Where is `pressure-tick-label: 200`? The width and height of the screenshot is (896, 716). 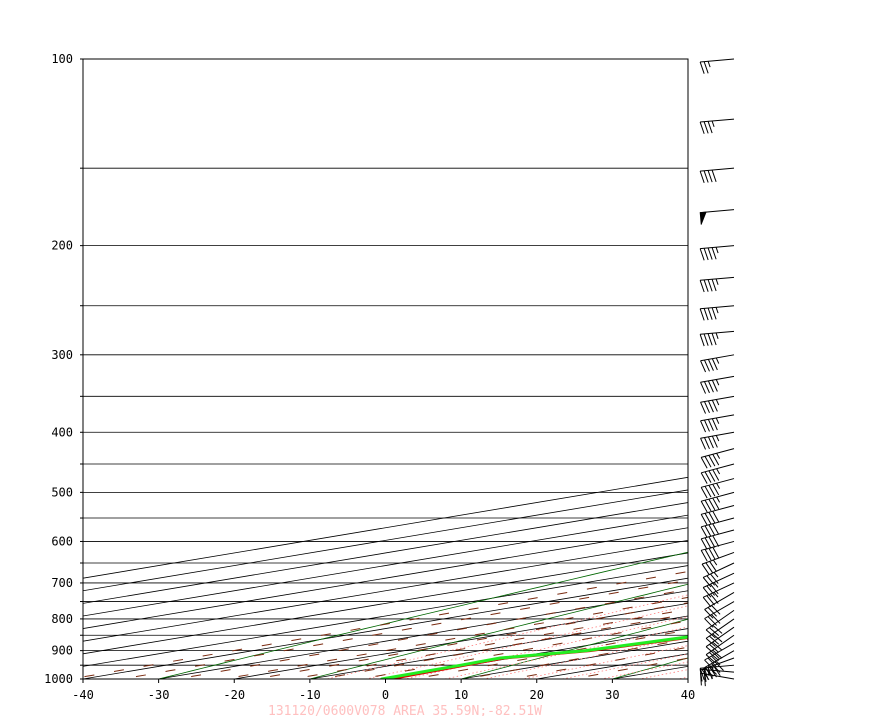
pressure-tick-label: 200 is located at coordinates (62, 246).